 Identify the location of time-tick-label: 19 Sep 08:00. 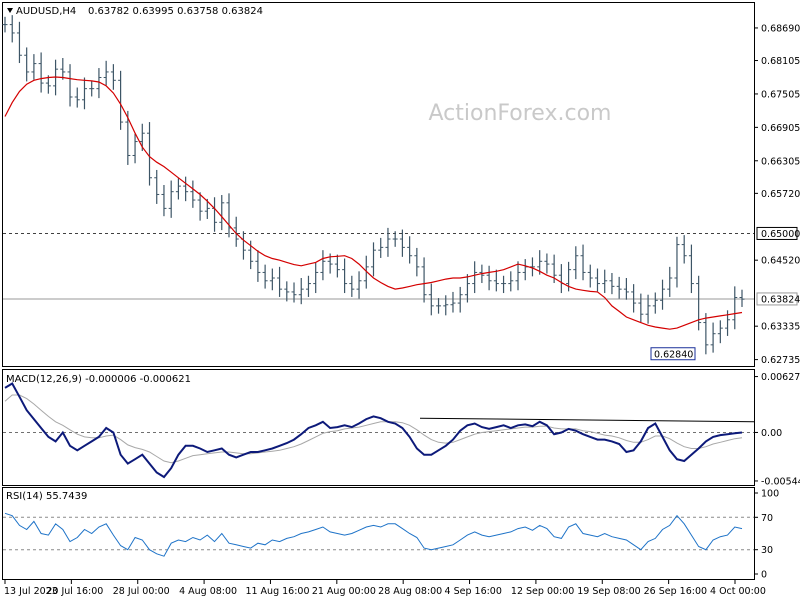
(608, 591).